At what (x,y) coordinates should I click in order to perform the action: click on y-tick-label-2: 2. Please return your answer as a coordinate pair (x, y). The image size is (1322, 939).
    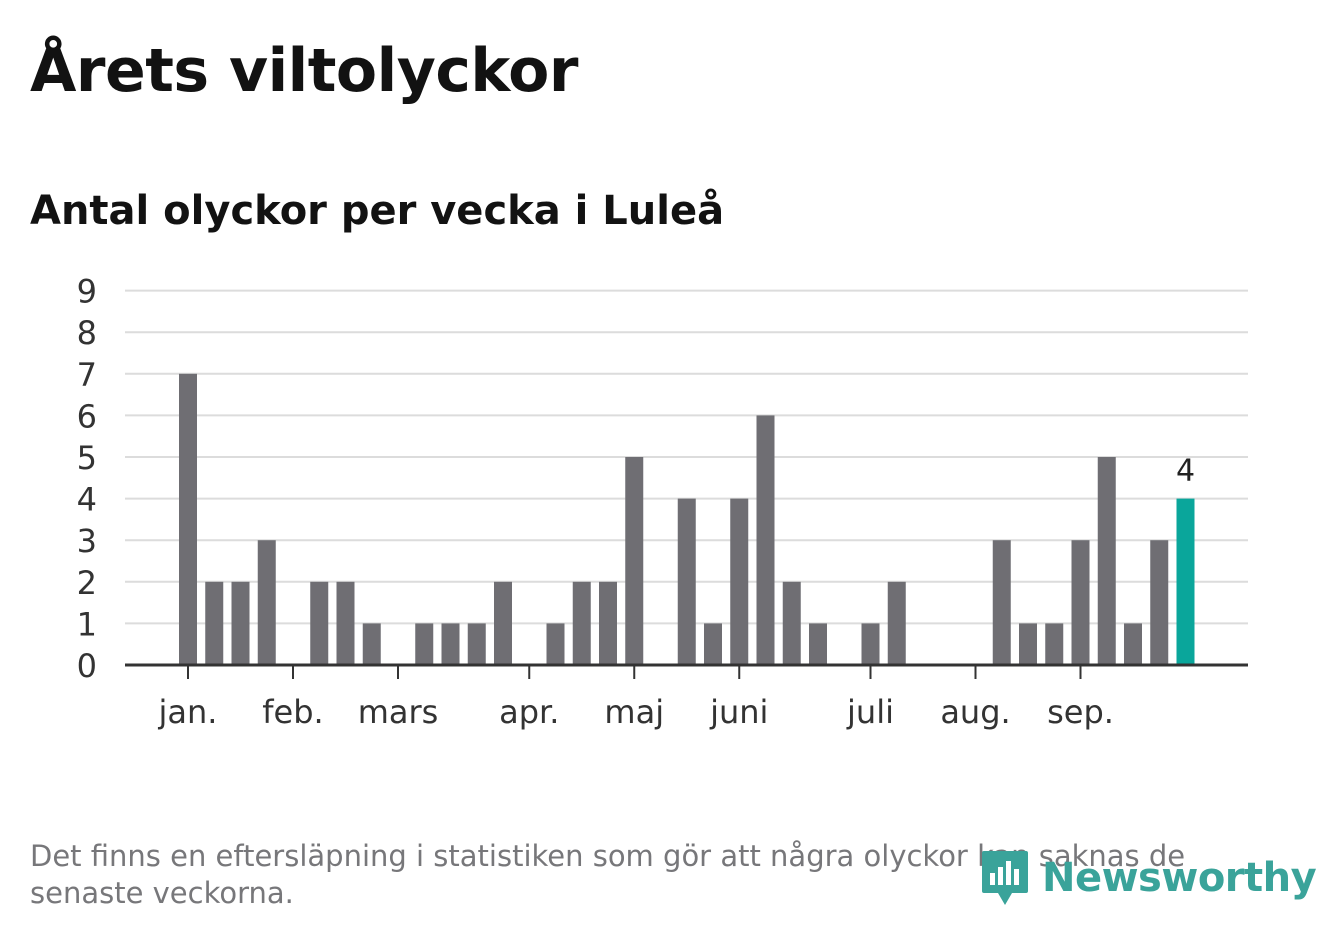
    Looking at the image, I should click on (87, 583).